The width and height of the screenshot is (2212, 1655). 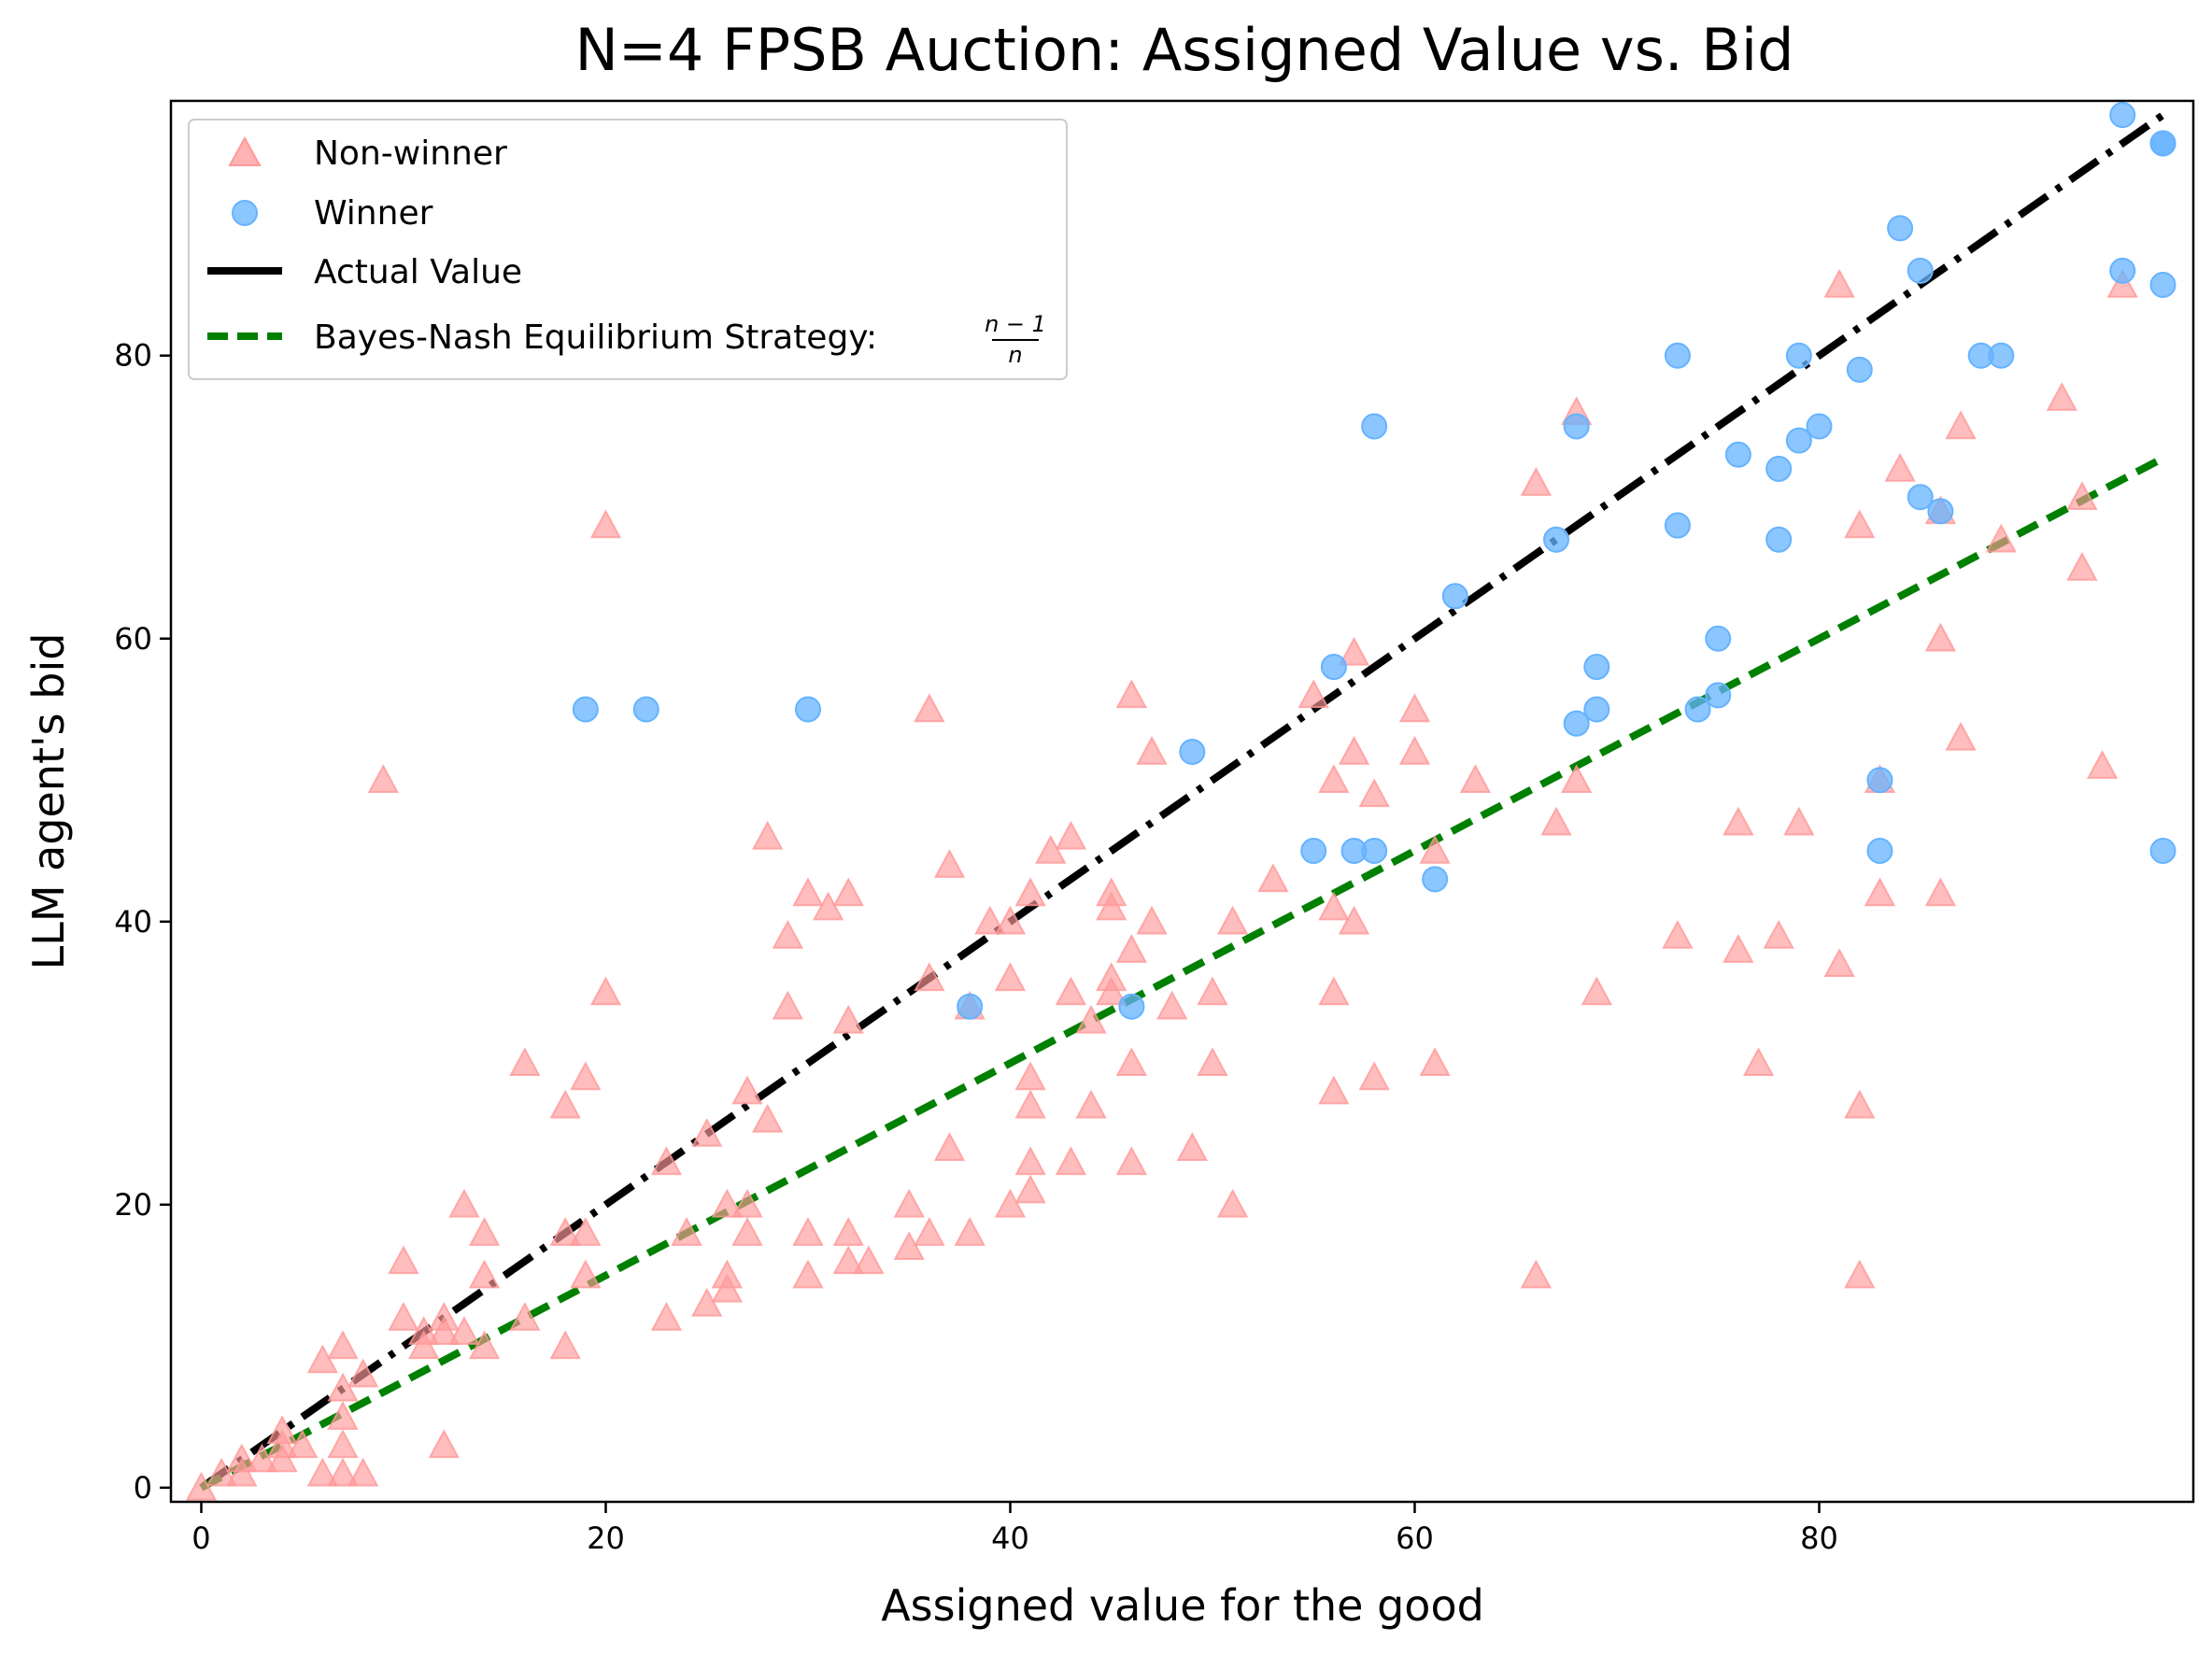 What do you see at coordinates (1015, 355) in the screenshot?
I see `legend-bne-fraction-denominator: n` at bounding box center [1015, 355].